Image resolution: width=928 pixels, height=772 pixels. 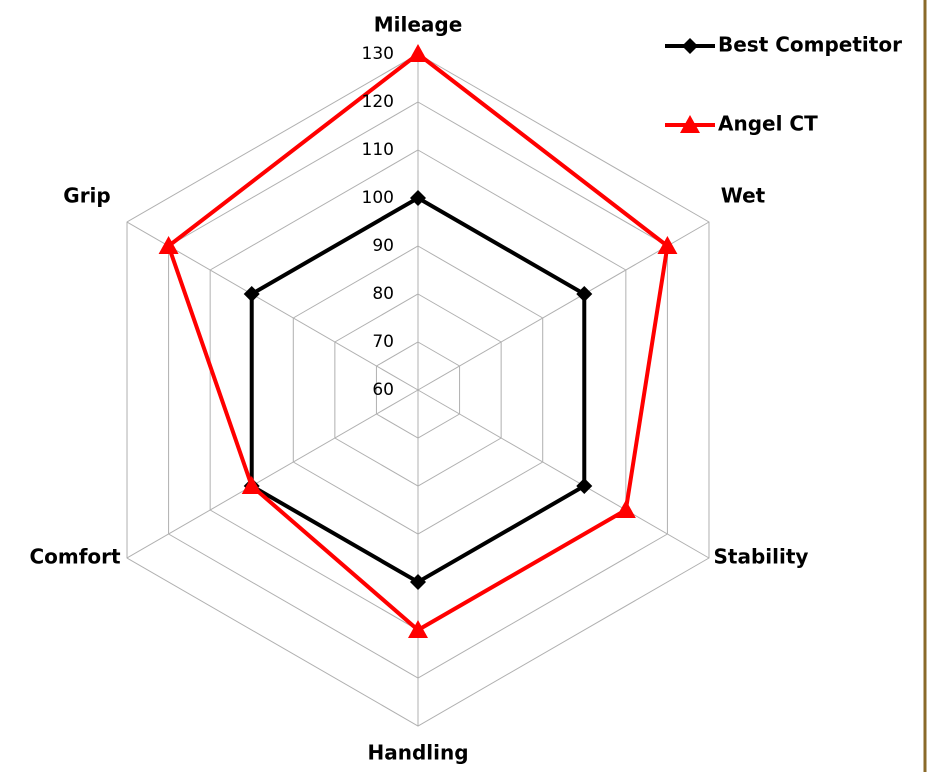 What do you see at coordinates (378, 54) in the screenshot?
I see `r-tick-label: 130` at bounding box center [378, 54].